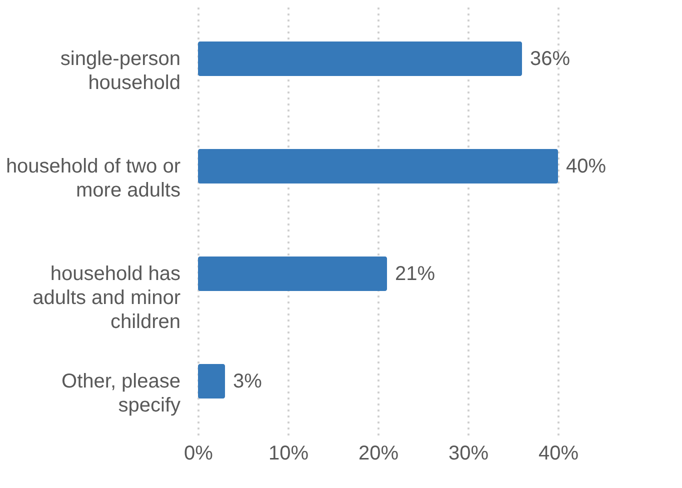  Describe the element at coordinates (378, 453) in the screenshot. I see `x-tick-label: 20%` at that location.